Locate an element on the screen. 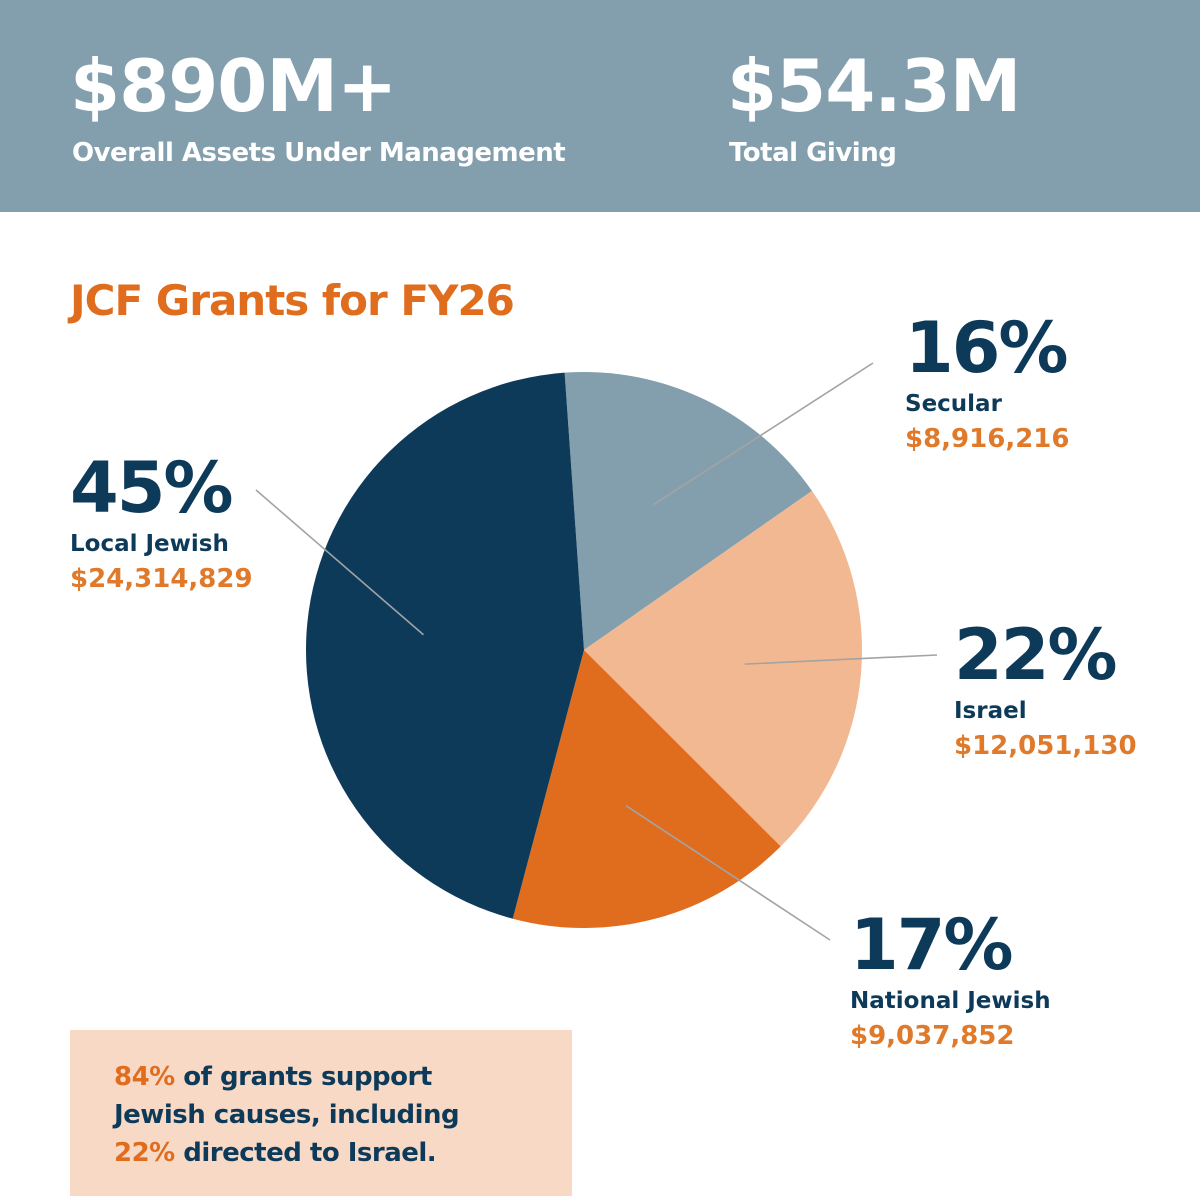  note-accent-22: 22% is located at coordinates (144, 1153).